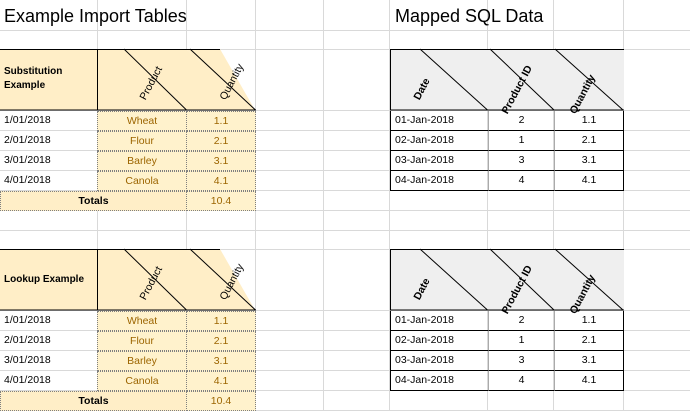 This screenshot has height=411, width=690. What do you see at coordinates (128, 79) in the screenshot?
I see `import-table-1-header-bg` at bounding box center [128, 79].